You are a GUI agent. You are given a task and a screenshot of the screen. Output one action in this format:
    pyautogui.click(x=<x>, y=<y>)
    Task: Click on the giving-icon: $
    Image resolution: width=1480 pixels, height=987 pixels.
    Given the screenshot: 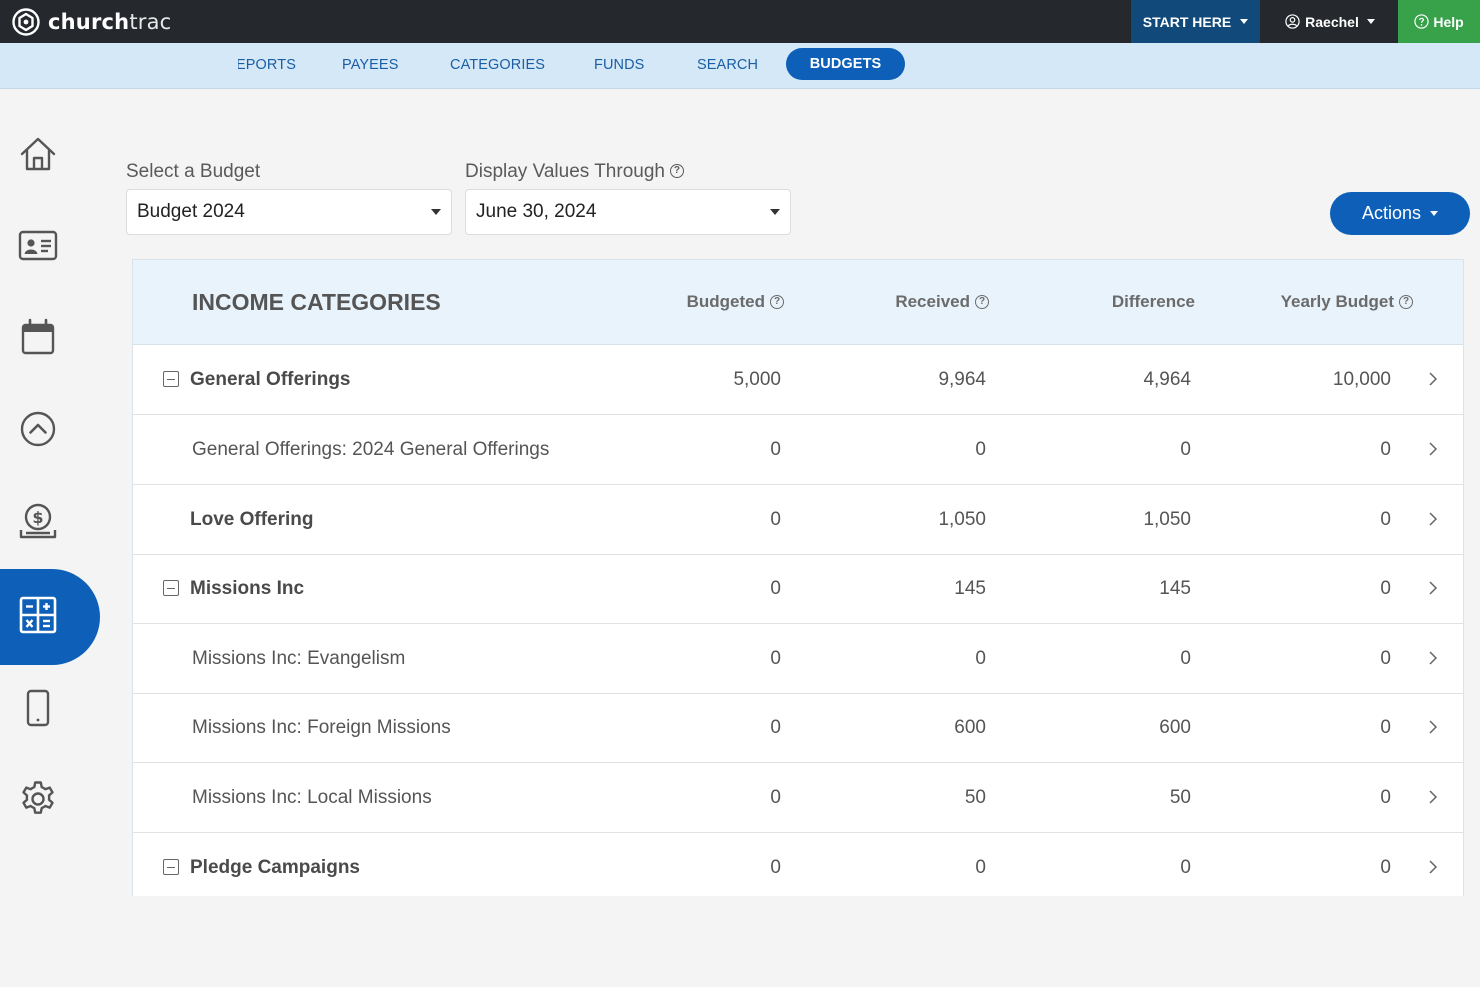 What is the action you would take?
    pyautogui.click(x=37, y=521)
    